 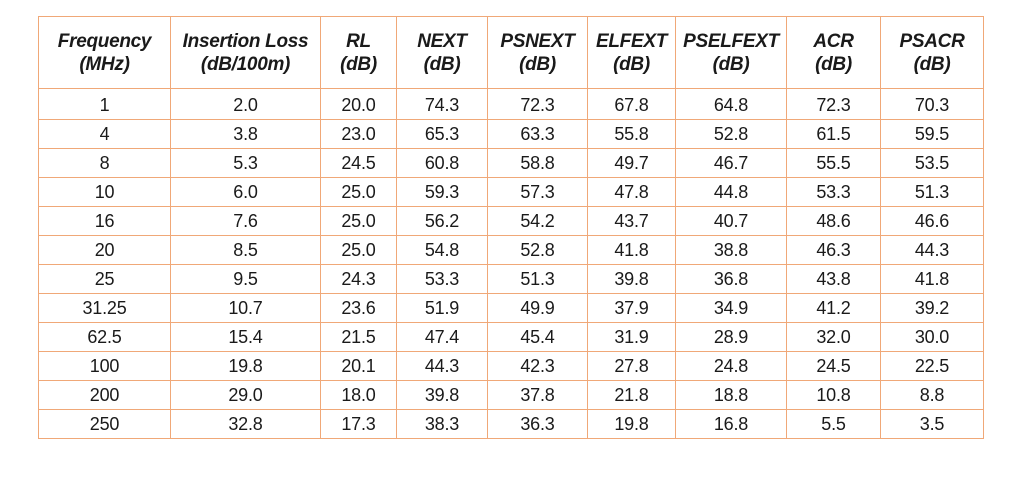 I want to click on table-cell-psacr: 59.5, so click(x=932, y=134).